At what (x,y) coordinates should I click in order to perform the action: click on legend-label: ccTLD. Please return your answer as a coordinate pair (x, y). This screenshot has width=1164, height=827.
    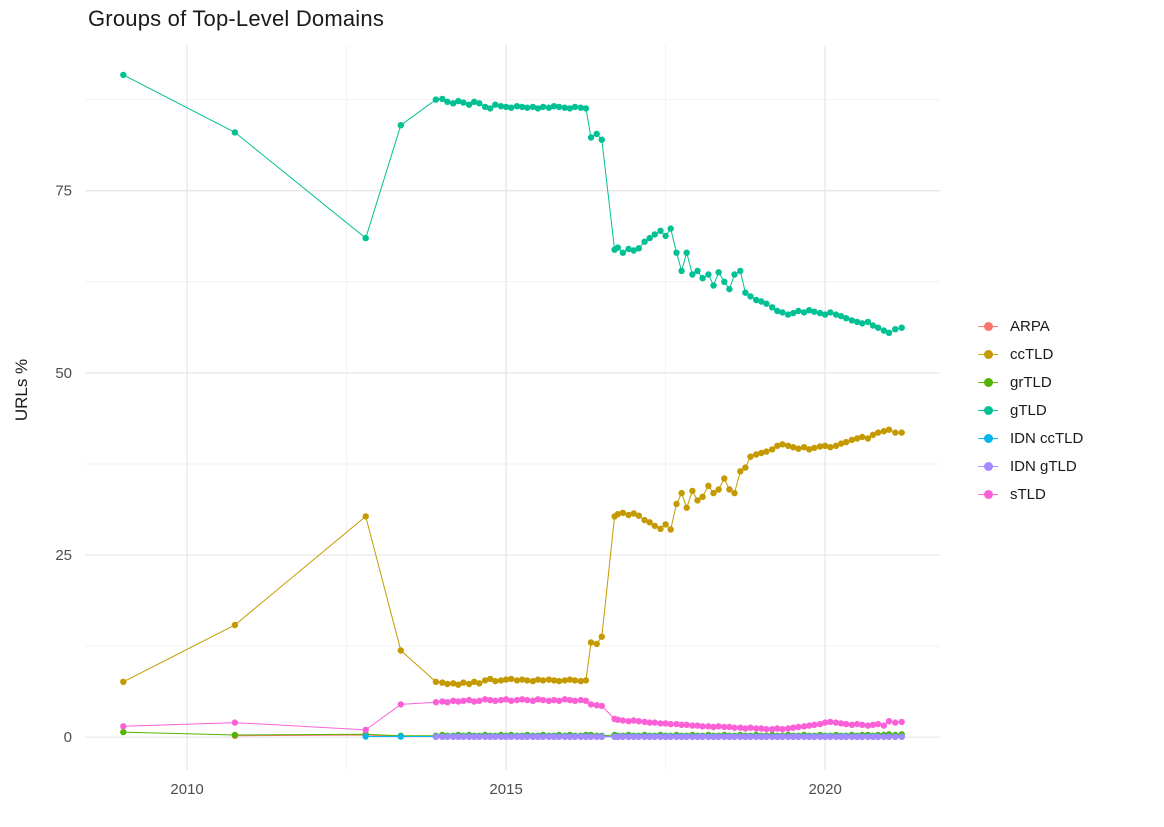
    Looking at the image, I should click on (1032, 354).